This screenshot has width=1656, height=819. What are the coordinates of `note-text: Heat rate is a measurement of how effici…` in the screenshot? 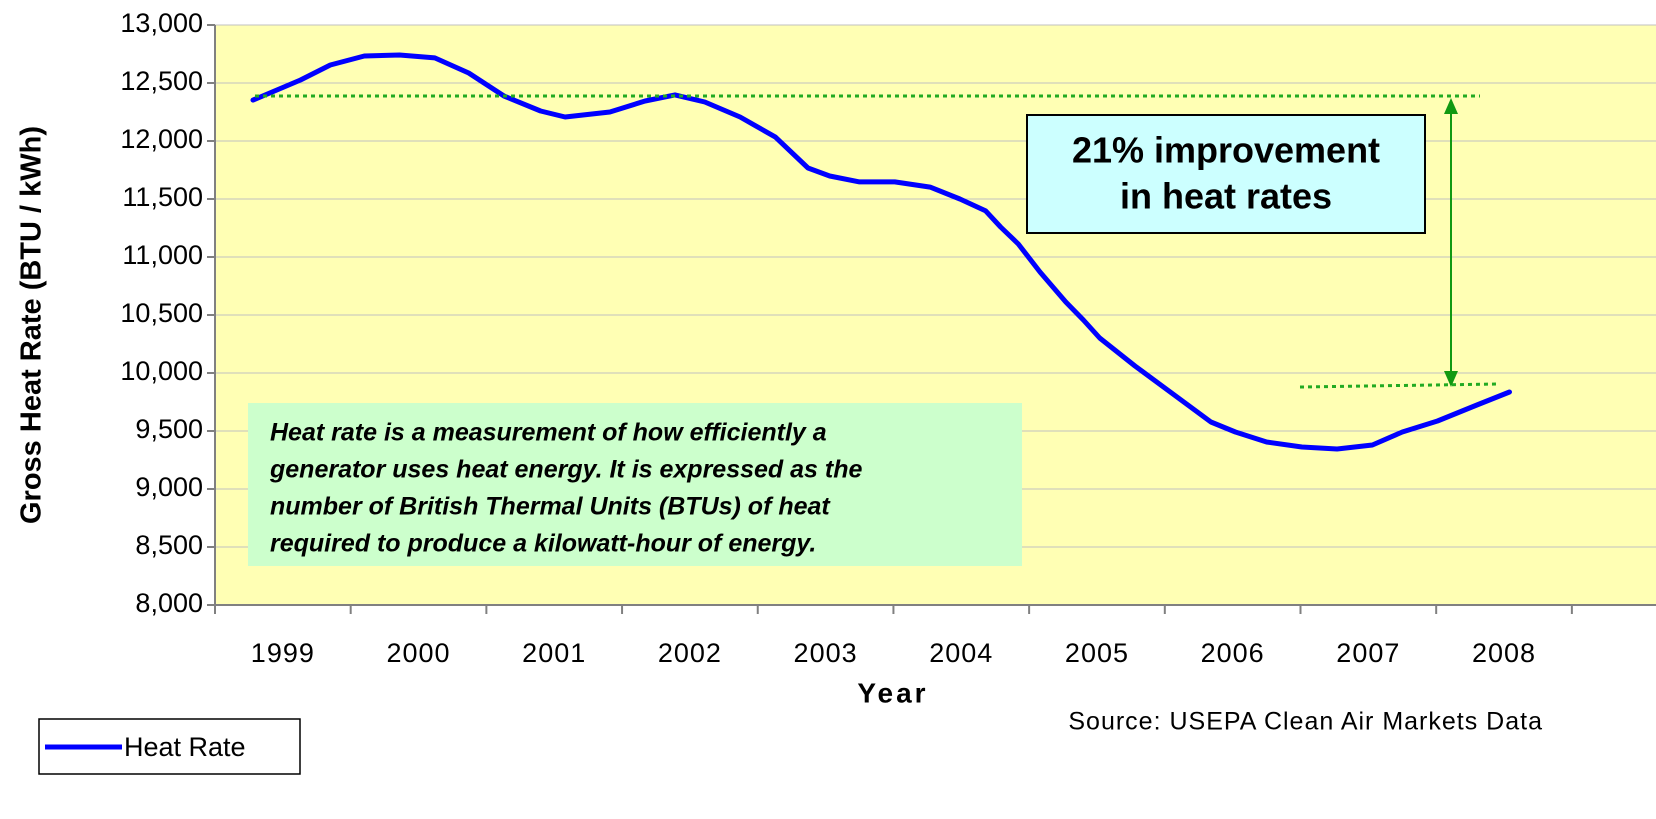 It's located at (548, 433).